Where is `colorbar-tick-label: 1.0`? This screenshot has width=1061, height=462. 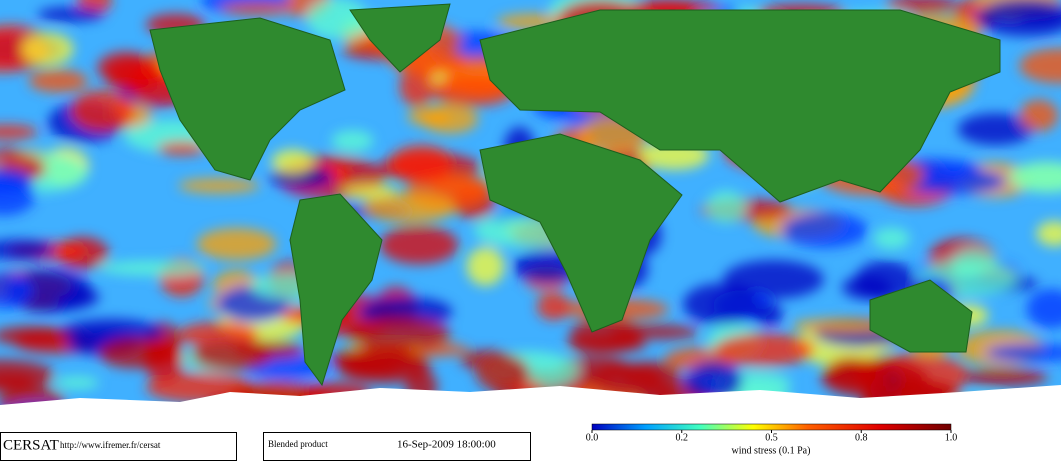 colorbar-tick-label: 1.0 is located at coordinates (951, 437).